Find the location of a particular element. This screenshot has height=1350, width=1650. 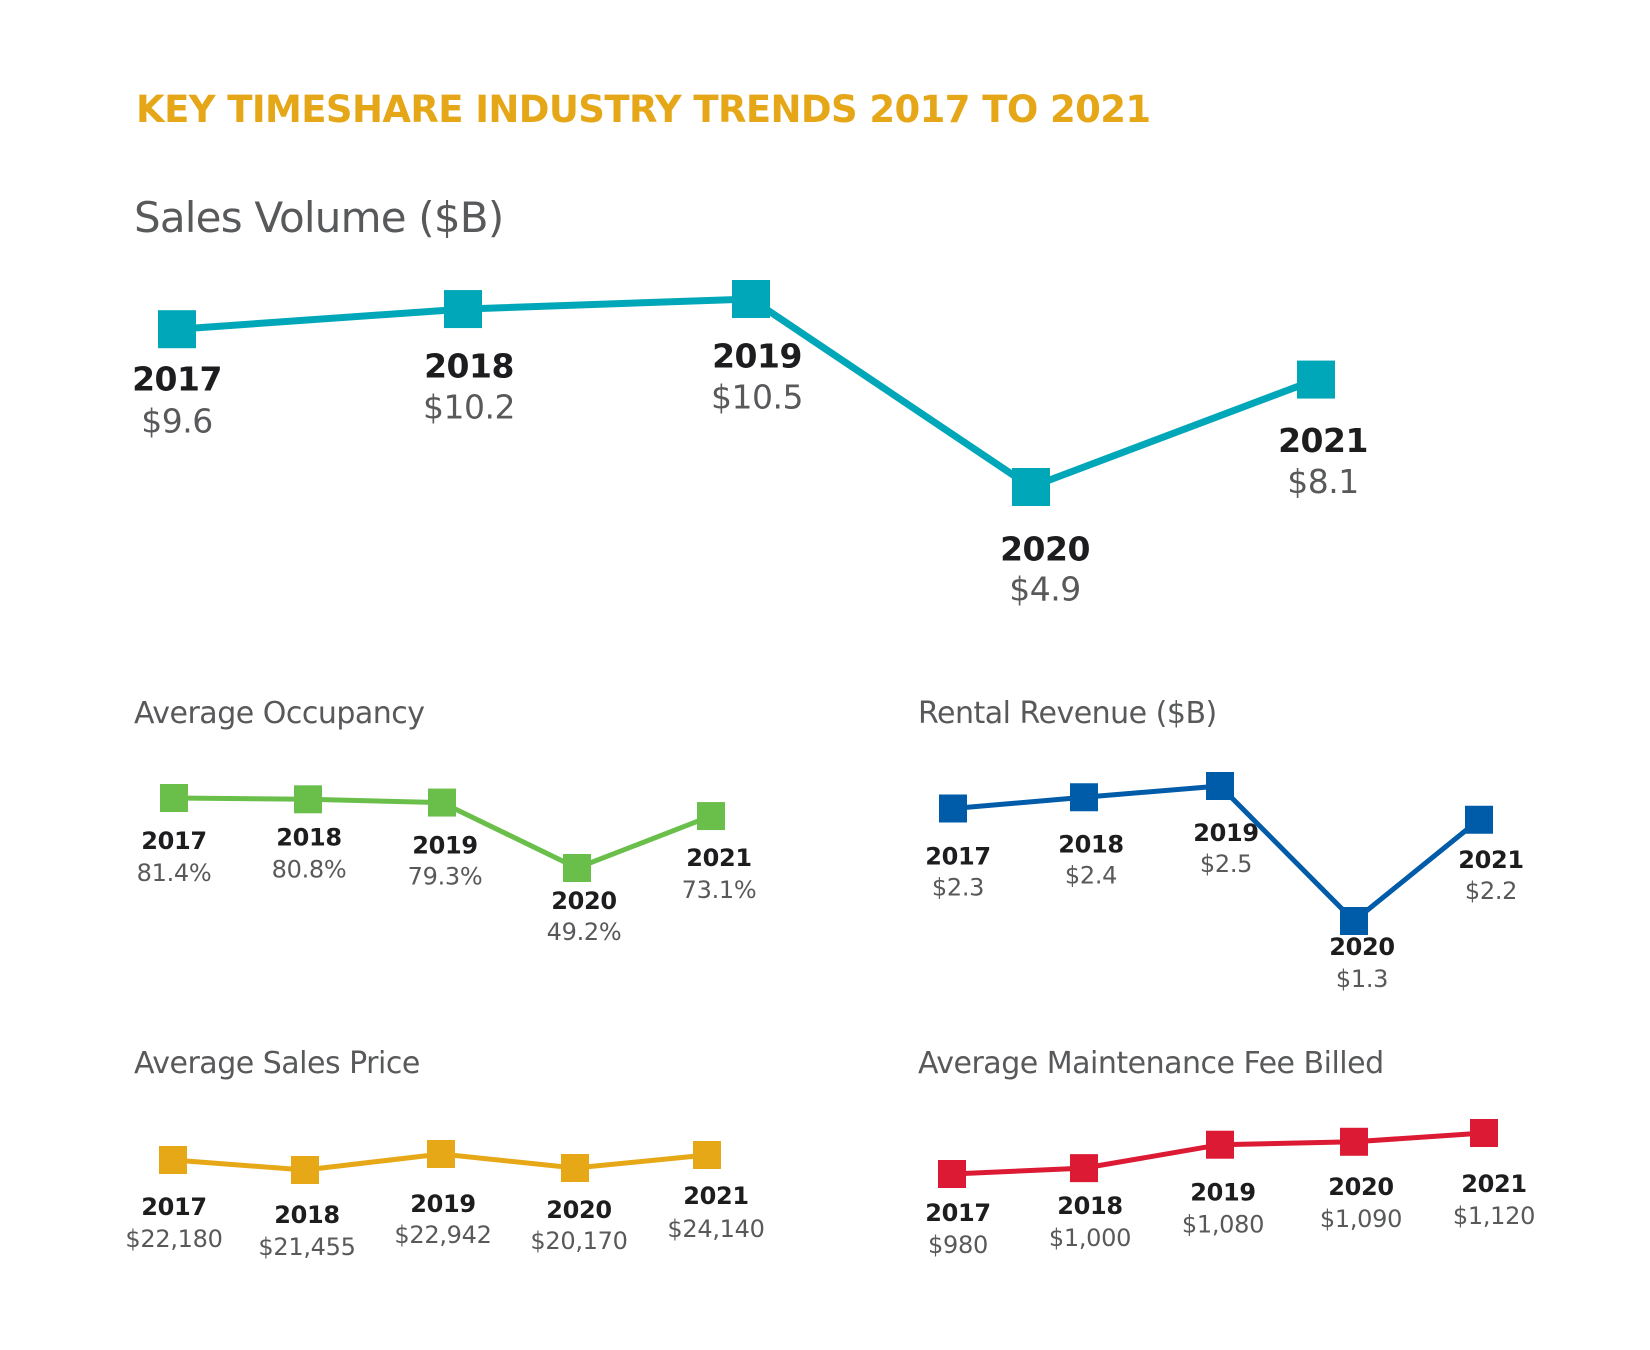

data-value-label: $22,180 is located at coordinates (173, 1239).